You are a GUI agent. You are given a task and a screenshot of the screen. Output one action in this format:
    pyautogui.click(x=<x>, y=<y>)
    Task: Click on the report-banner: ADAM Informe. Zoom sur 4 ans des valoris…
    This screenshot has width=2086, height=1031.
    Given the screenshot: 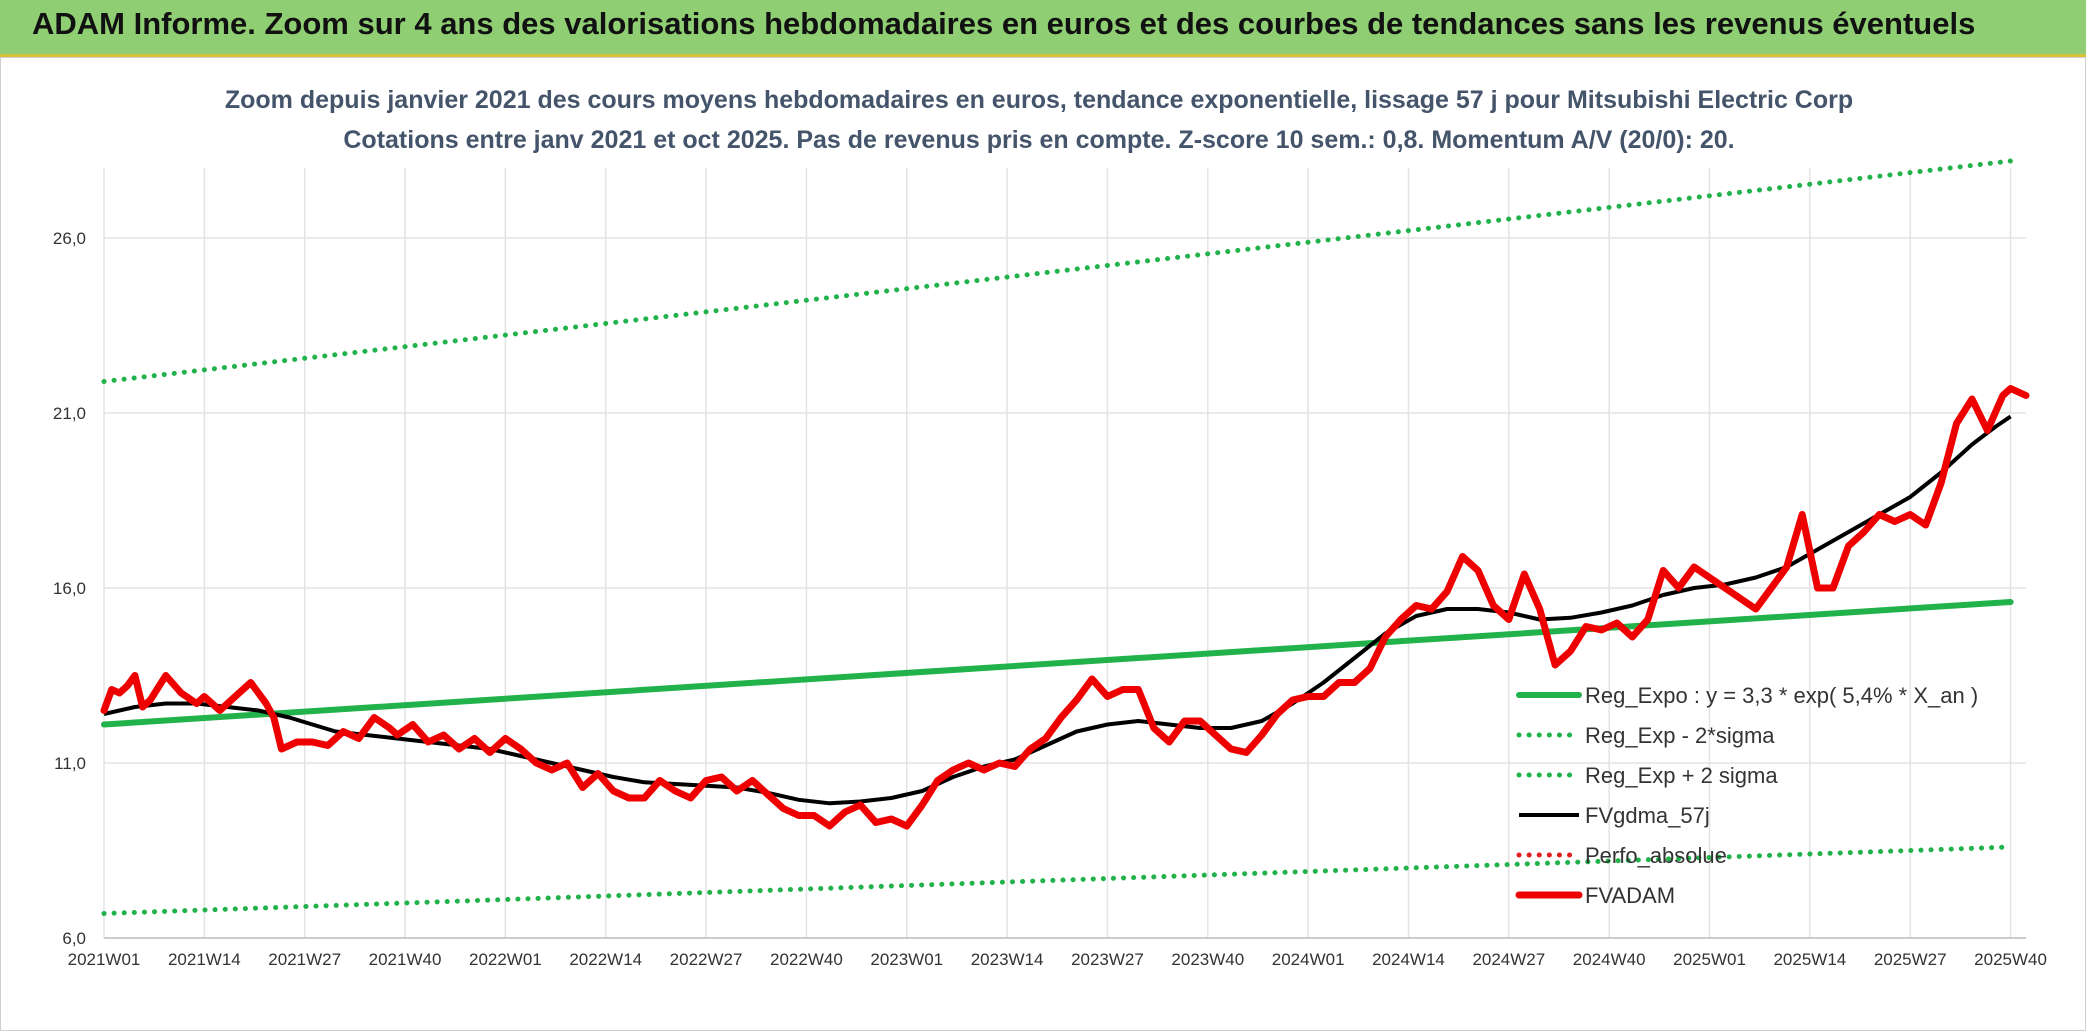 What is the action you would take?
    pyautogui.click(x=1043, y=28)
    